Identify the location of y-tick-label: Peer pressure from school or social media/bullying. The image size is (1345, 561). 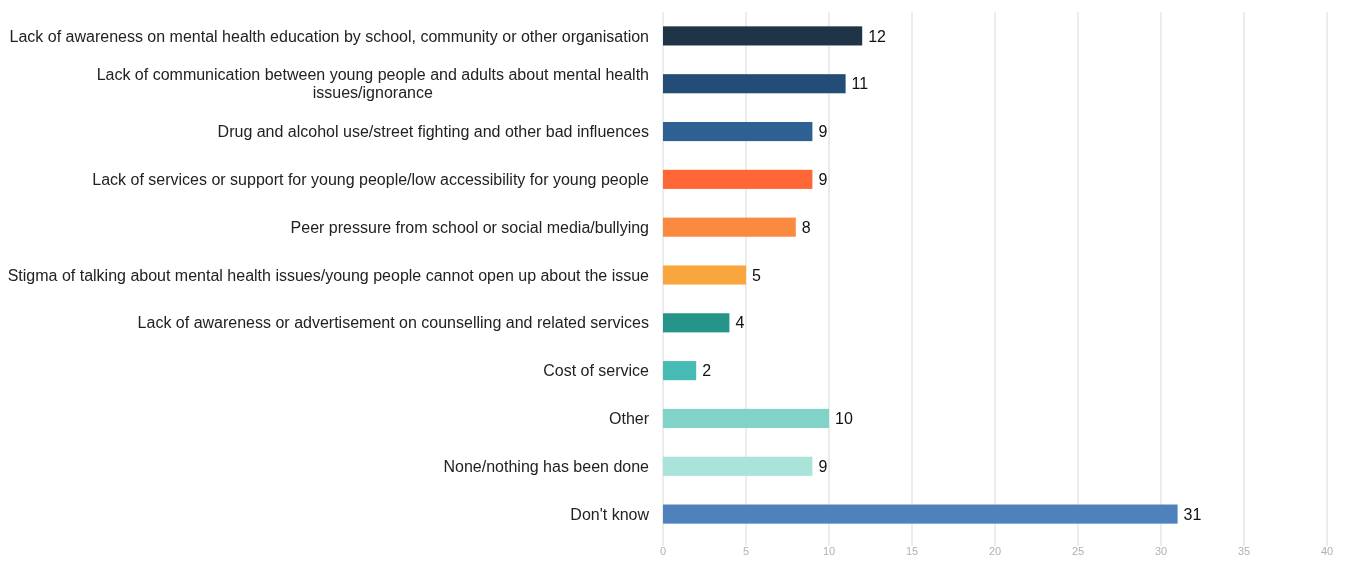
(469, 227).